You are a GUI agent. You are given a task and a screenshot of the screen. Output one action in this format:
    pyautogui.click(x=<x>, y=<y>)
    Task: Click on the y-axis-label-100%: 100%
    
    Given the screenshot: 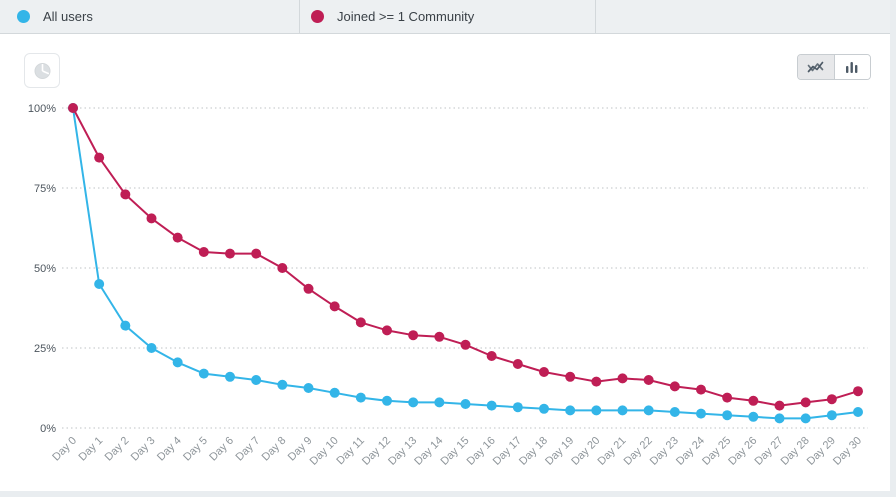 What is the action you would take?
    pyautogui.click(x=42, y=109)
    